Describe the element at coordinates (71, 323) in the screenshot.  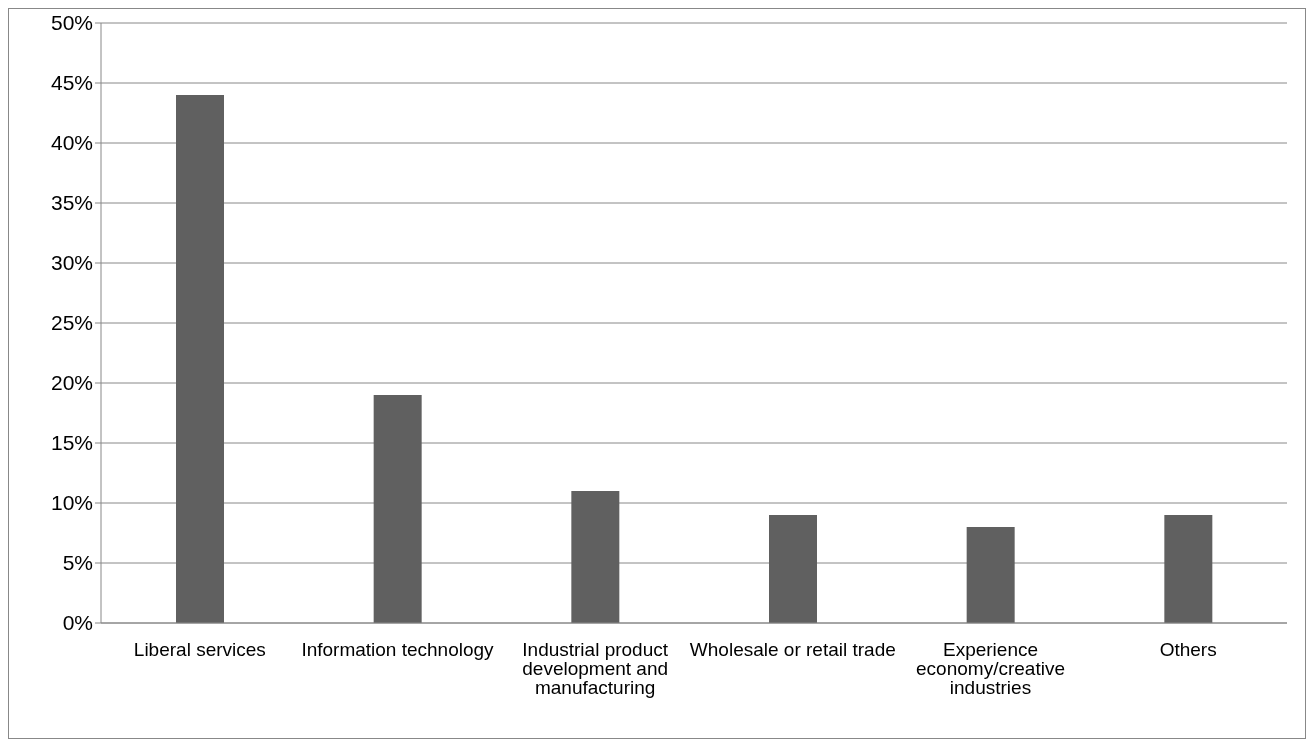
I see `y-tick-label: 25%` at that location.